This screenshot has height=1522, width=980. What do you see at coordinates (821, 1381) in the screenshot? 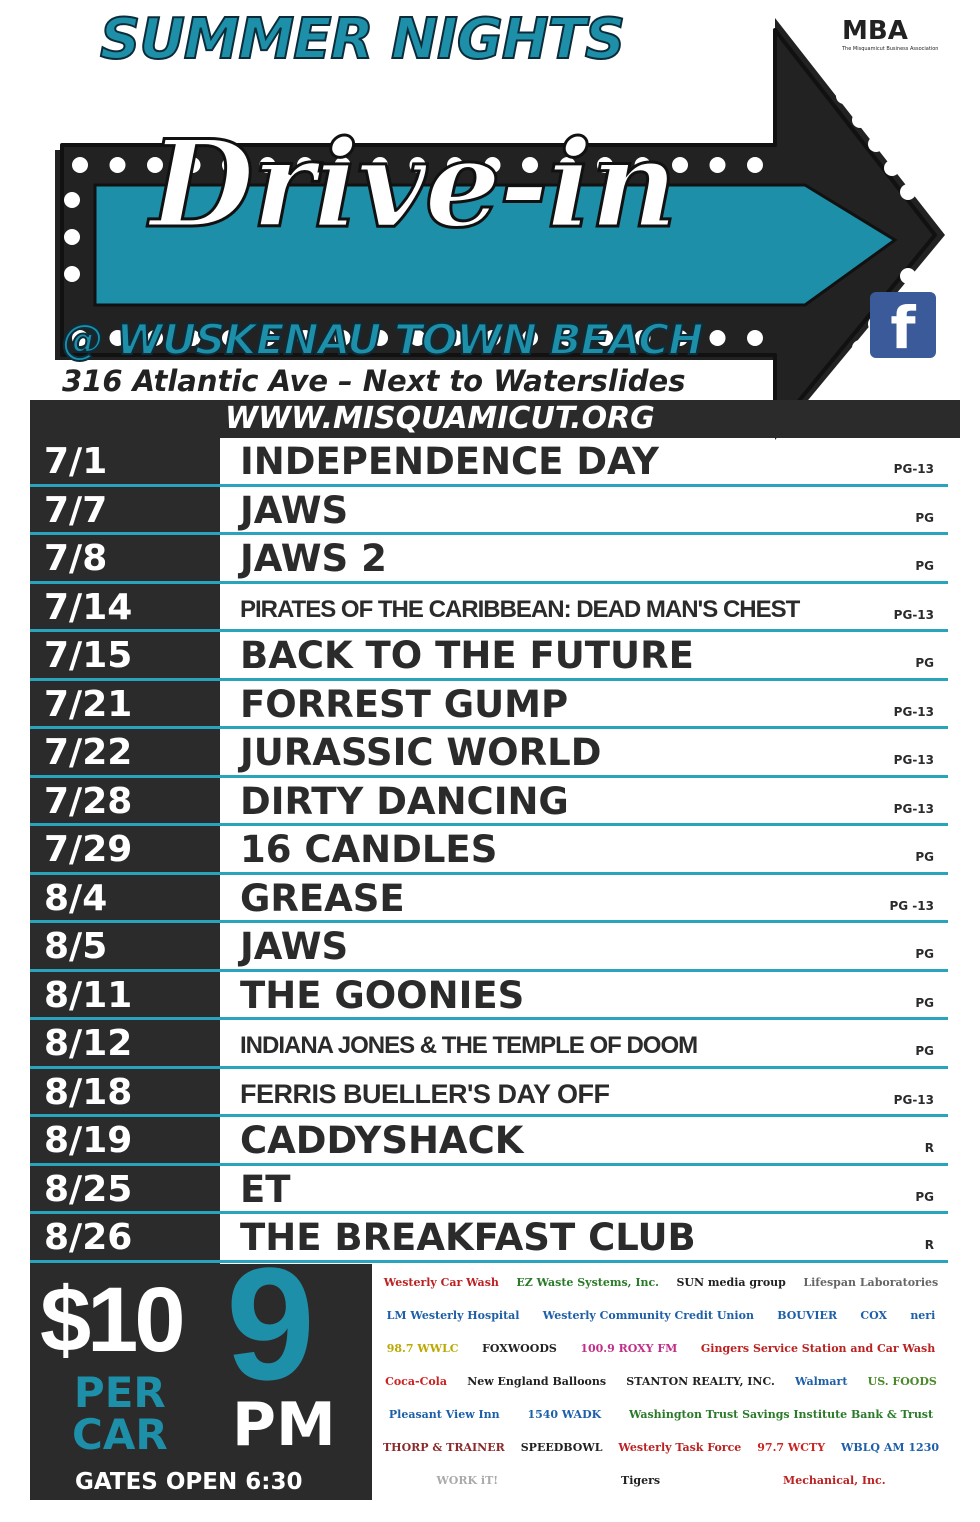
I see `sponsor-logo: Walmart` at bounding box center [821, 1381].